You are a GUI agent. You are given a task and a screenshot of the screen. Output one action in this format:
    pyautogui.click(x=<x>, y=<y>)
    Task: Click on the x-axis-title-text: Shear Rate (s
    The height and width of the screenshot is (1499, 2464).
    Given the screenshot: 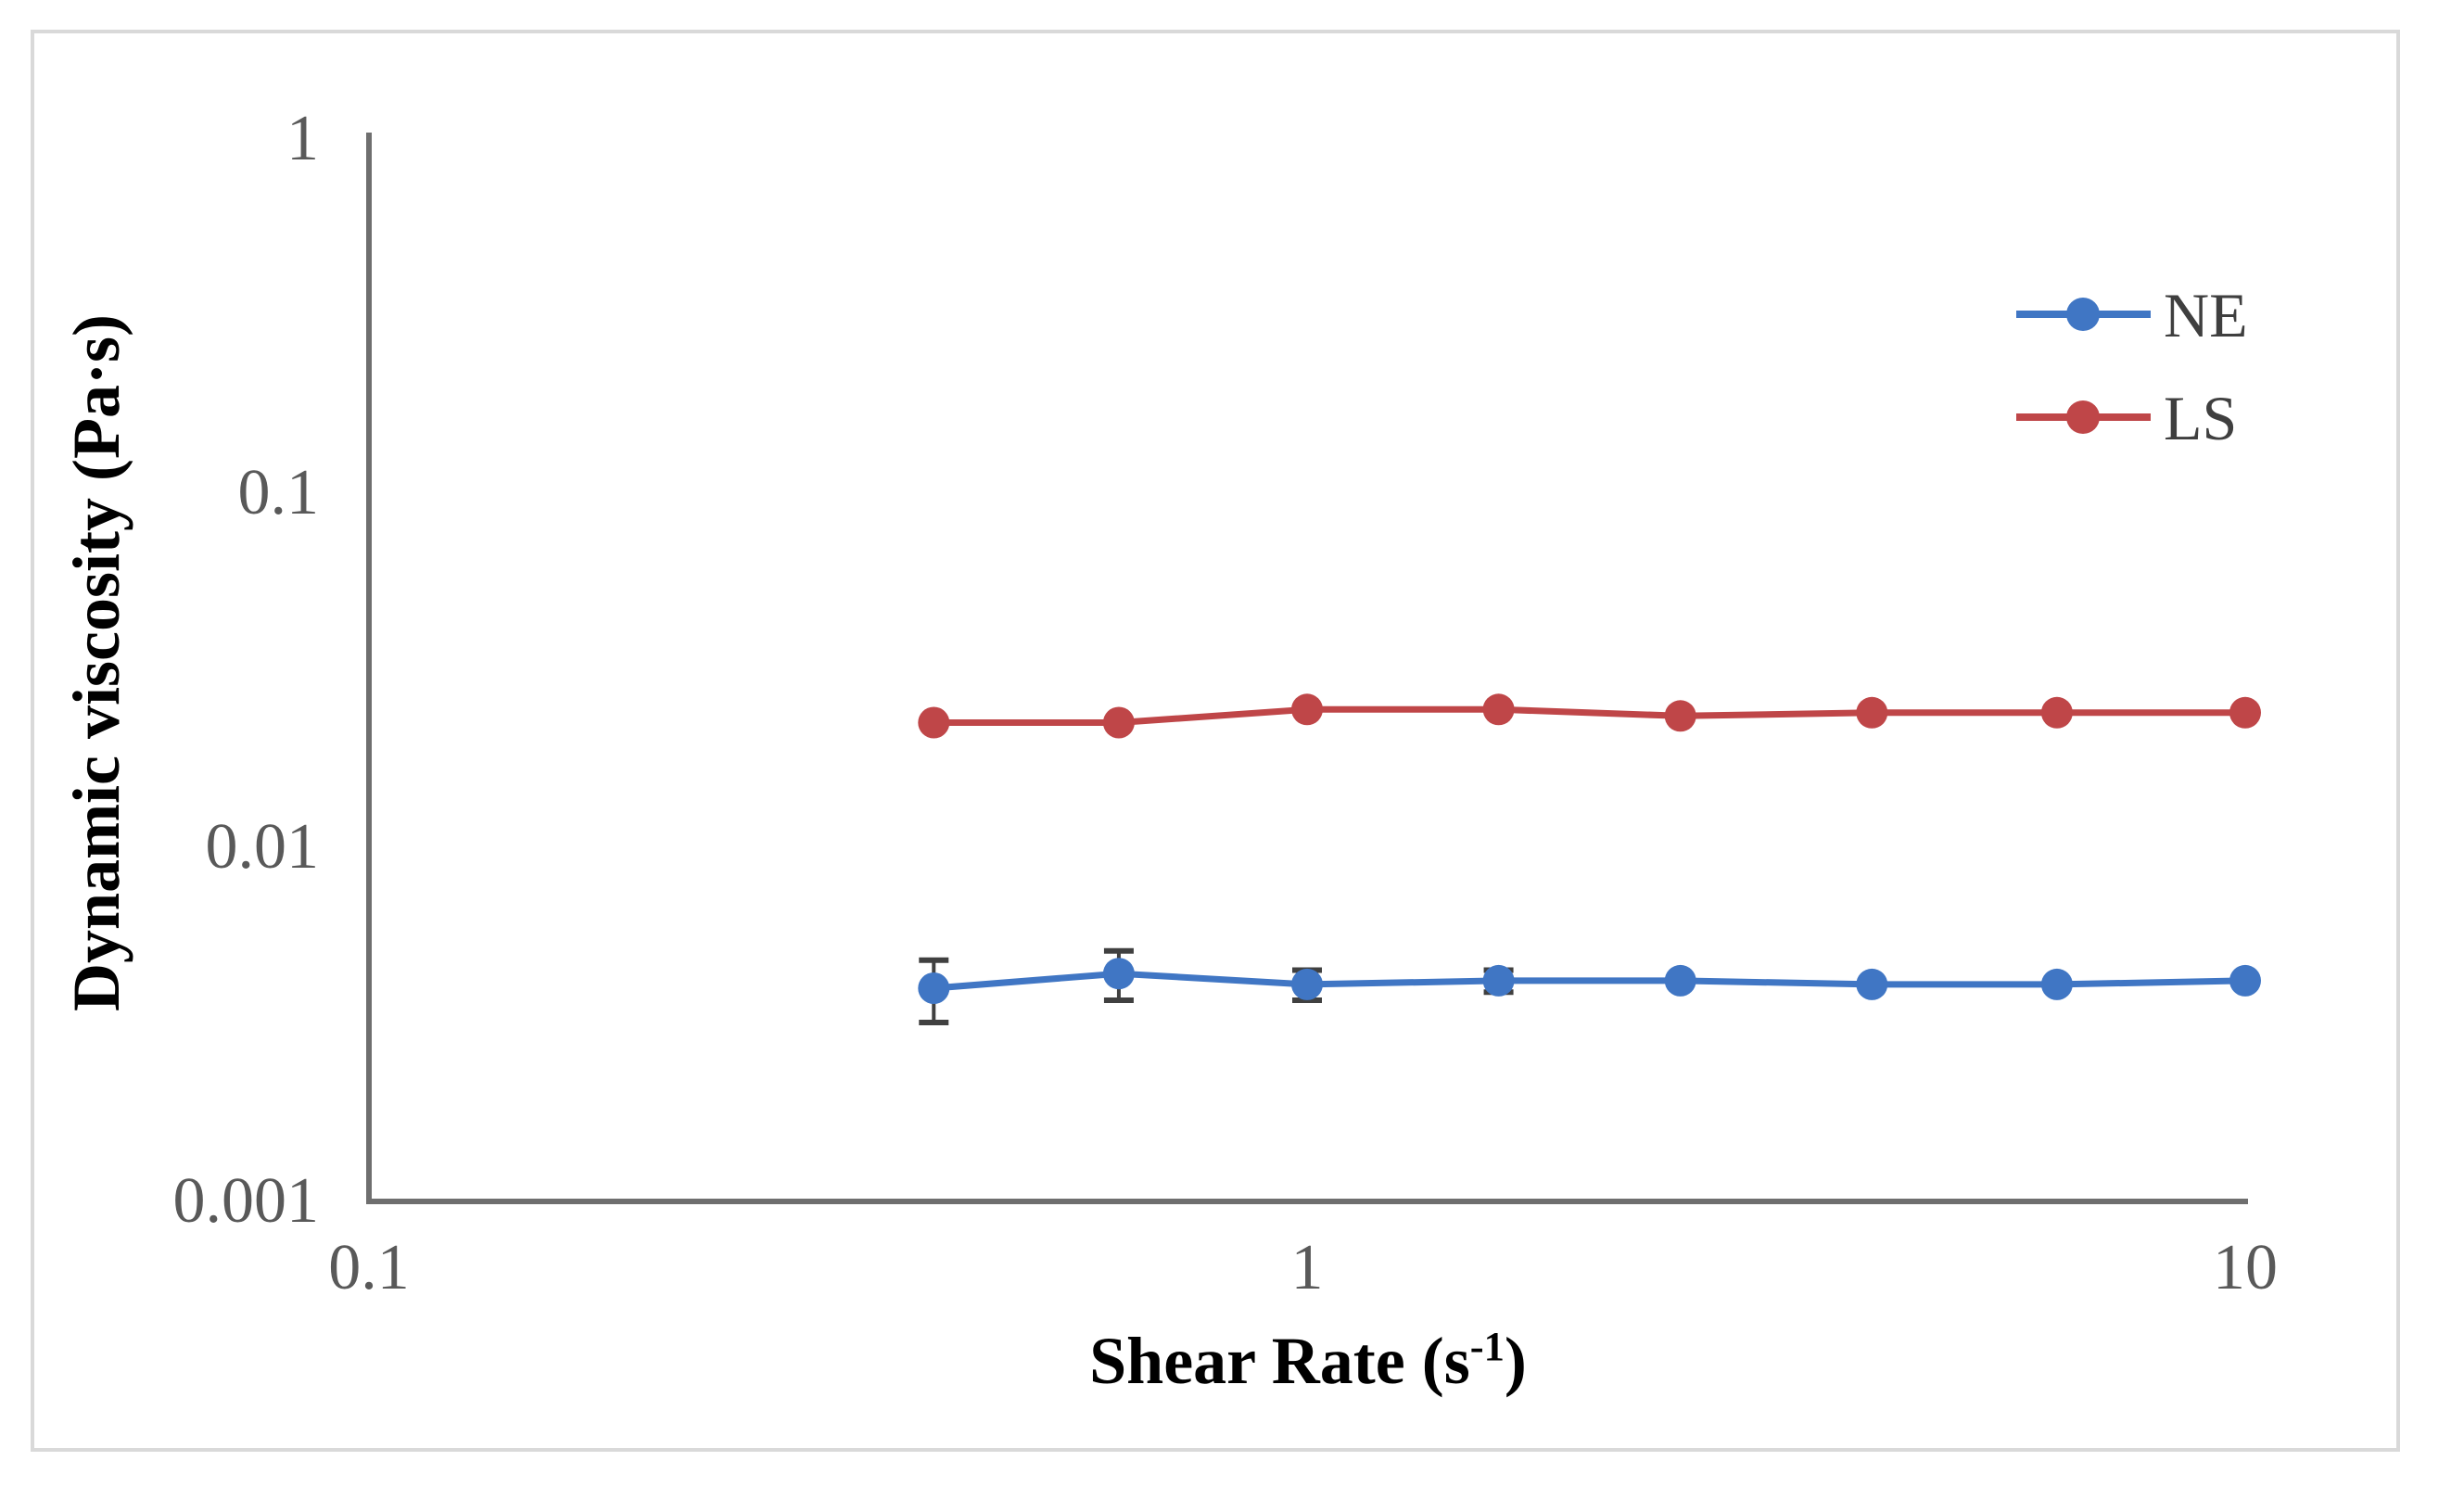 What is the action you would take?
    pyautogui.click(x=1279, y=1361)
    